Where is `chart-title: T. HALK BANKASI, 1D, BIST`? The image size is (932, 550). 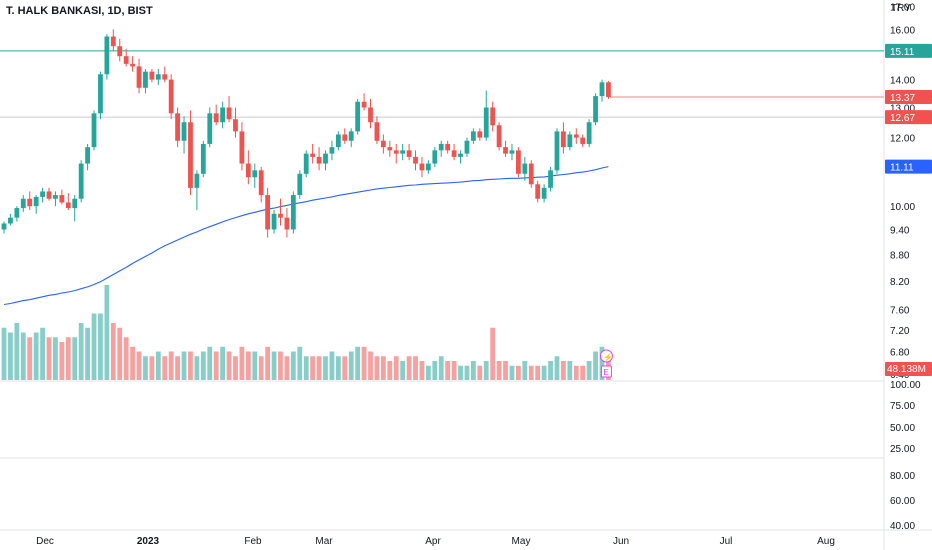 chart-title: T. HALK BANKASI, 1D, BIST is located at coordinates (79, 11).